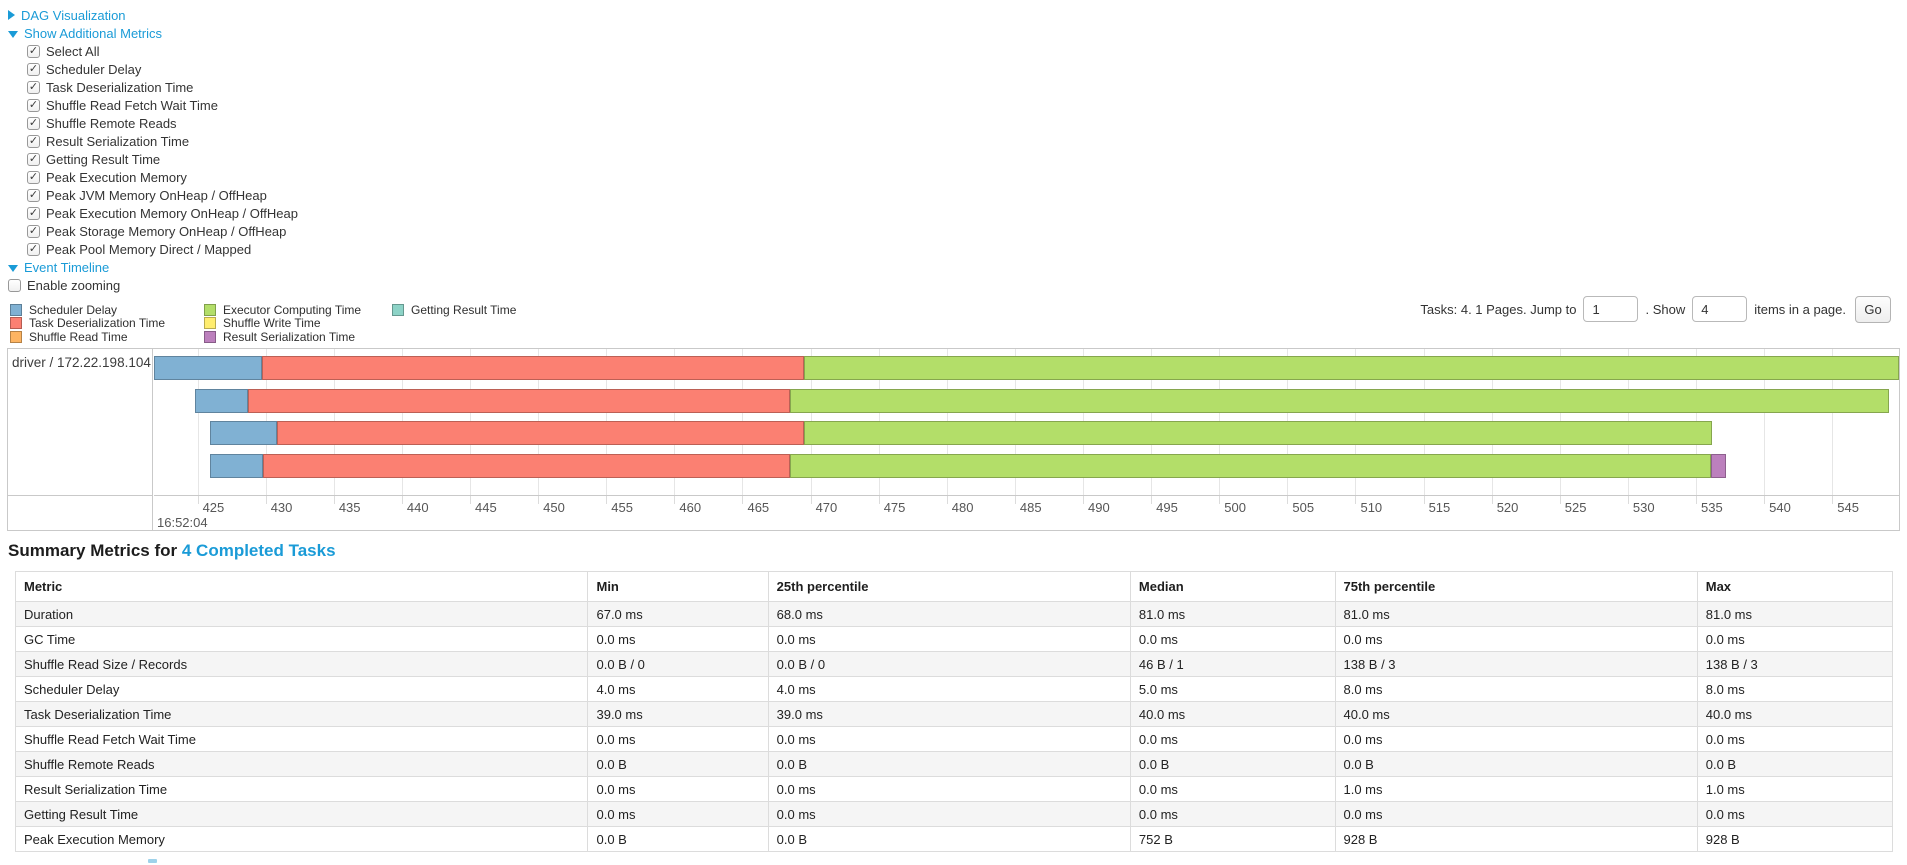 The height and width of the screenshot is (865, 1907). What do you see at coordinates (258, 550) in the screenshot?
I see `completed-tasks-link: 4 Completed Tasks` at bounding box center [258, 550].